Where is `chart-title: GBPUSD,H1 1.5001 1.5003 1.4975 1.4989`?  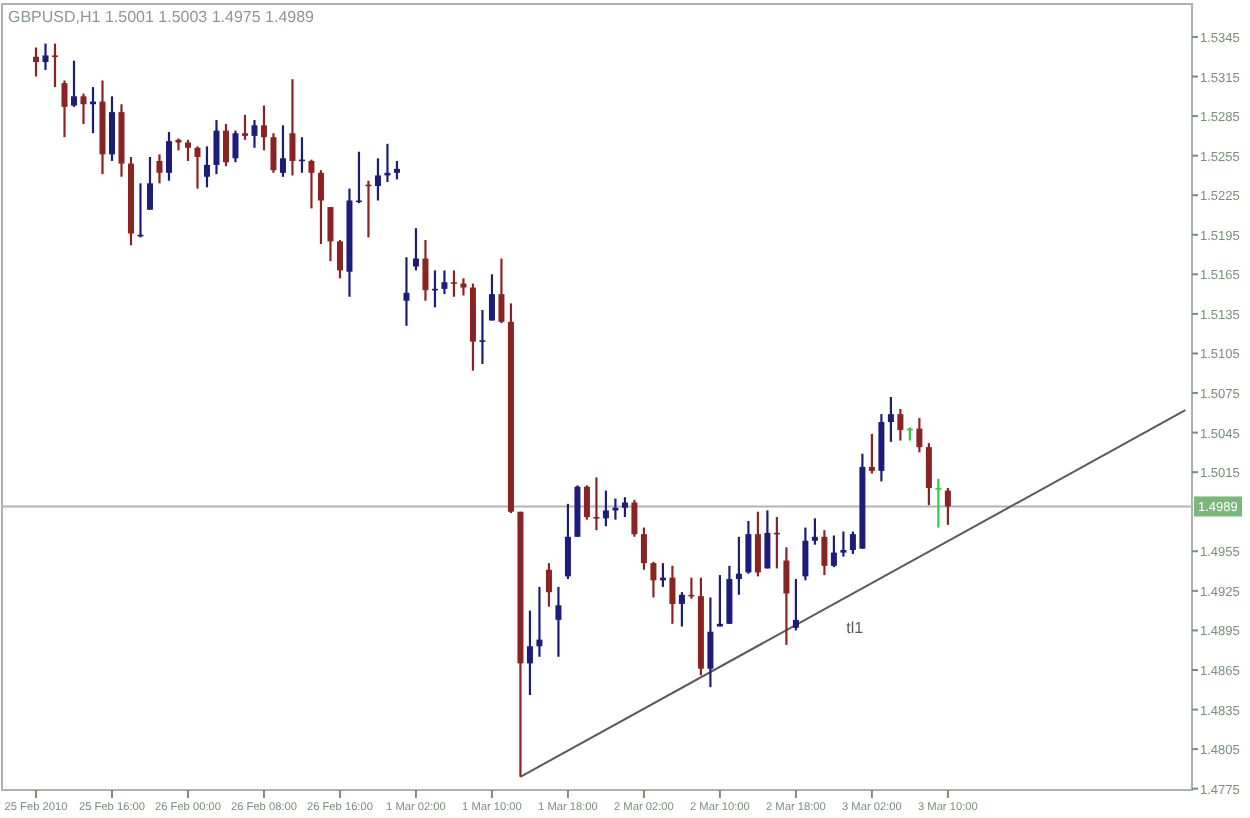 chart-title: GBPUSD,H1 1.5001 1.5003 1.4975 1.4989 is located at coordinates (162, 17).